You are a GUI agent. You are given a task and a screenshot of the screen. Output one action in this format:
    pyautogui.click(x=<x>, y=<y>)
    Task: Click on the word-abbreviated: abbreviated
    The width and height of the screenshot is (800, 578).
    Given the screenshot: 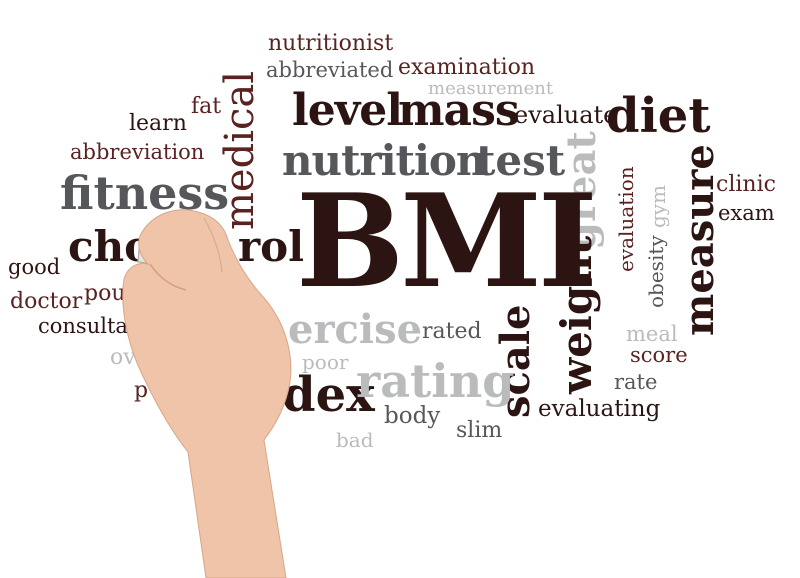 What is the action you would take?
    pyautogui.click(x=329, y=70)
    